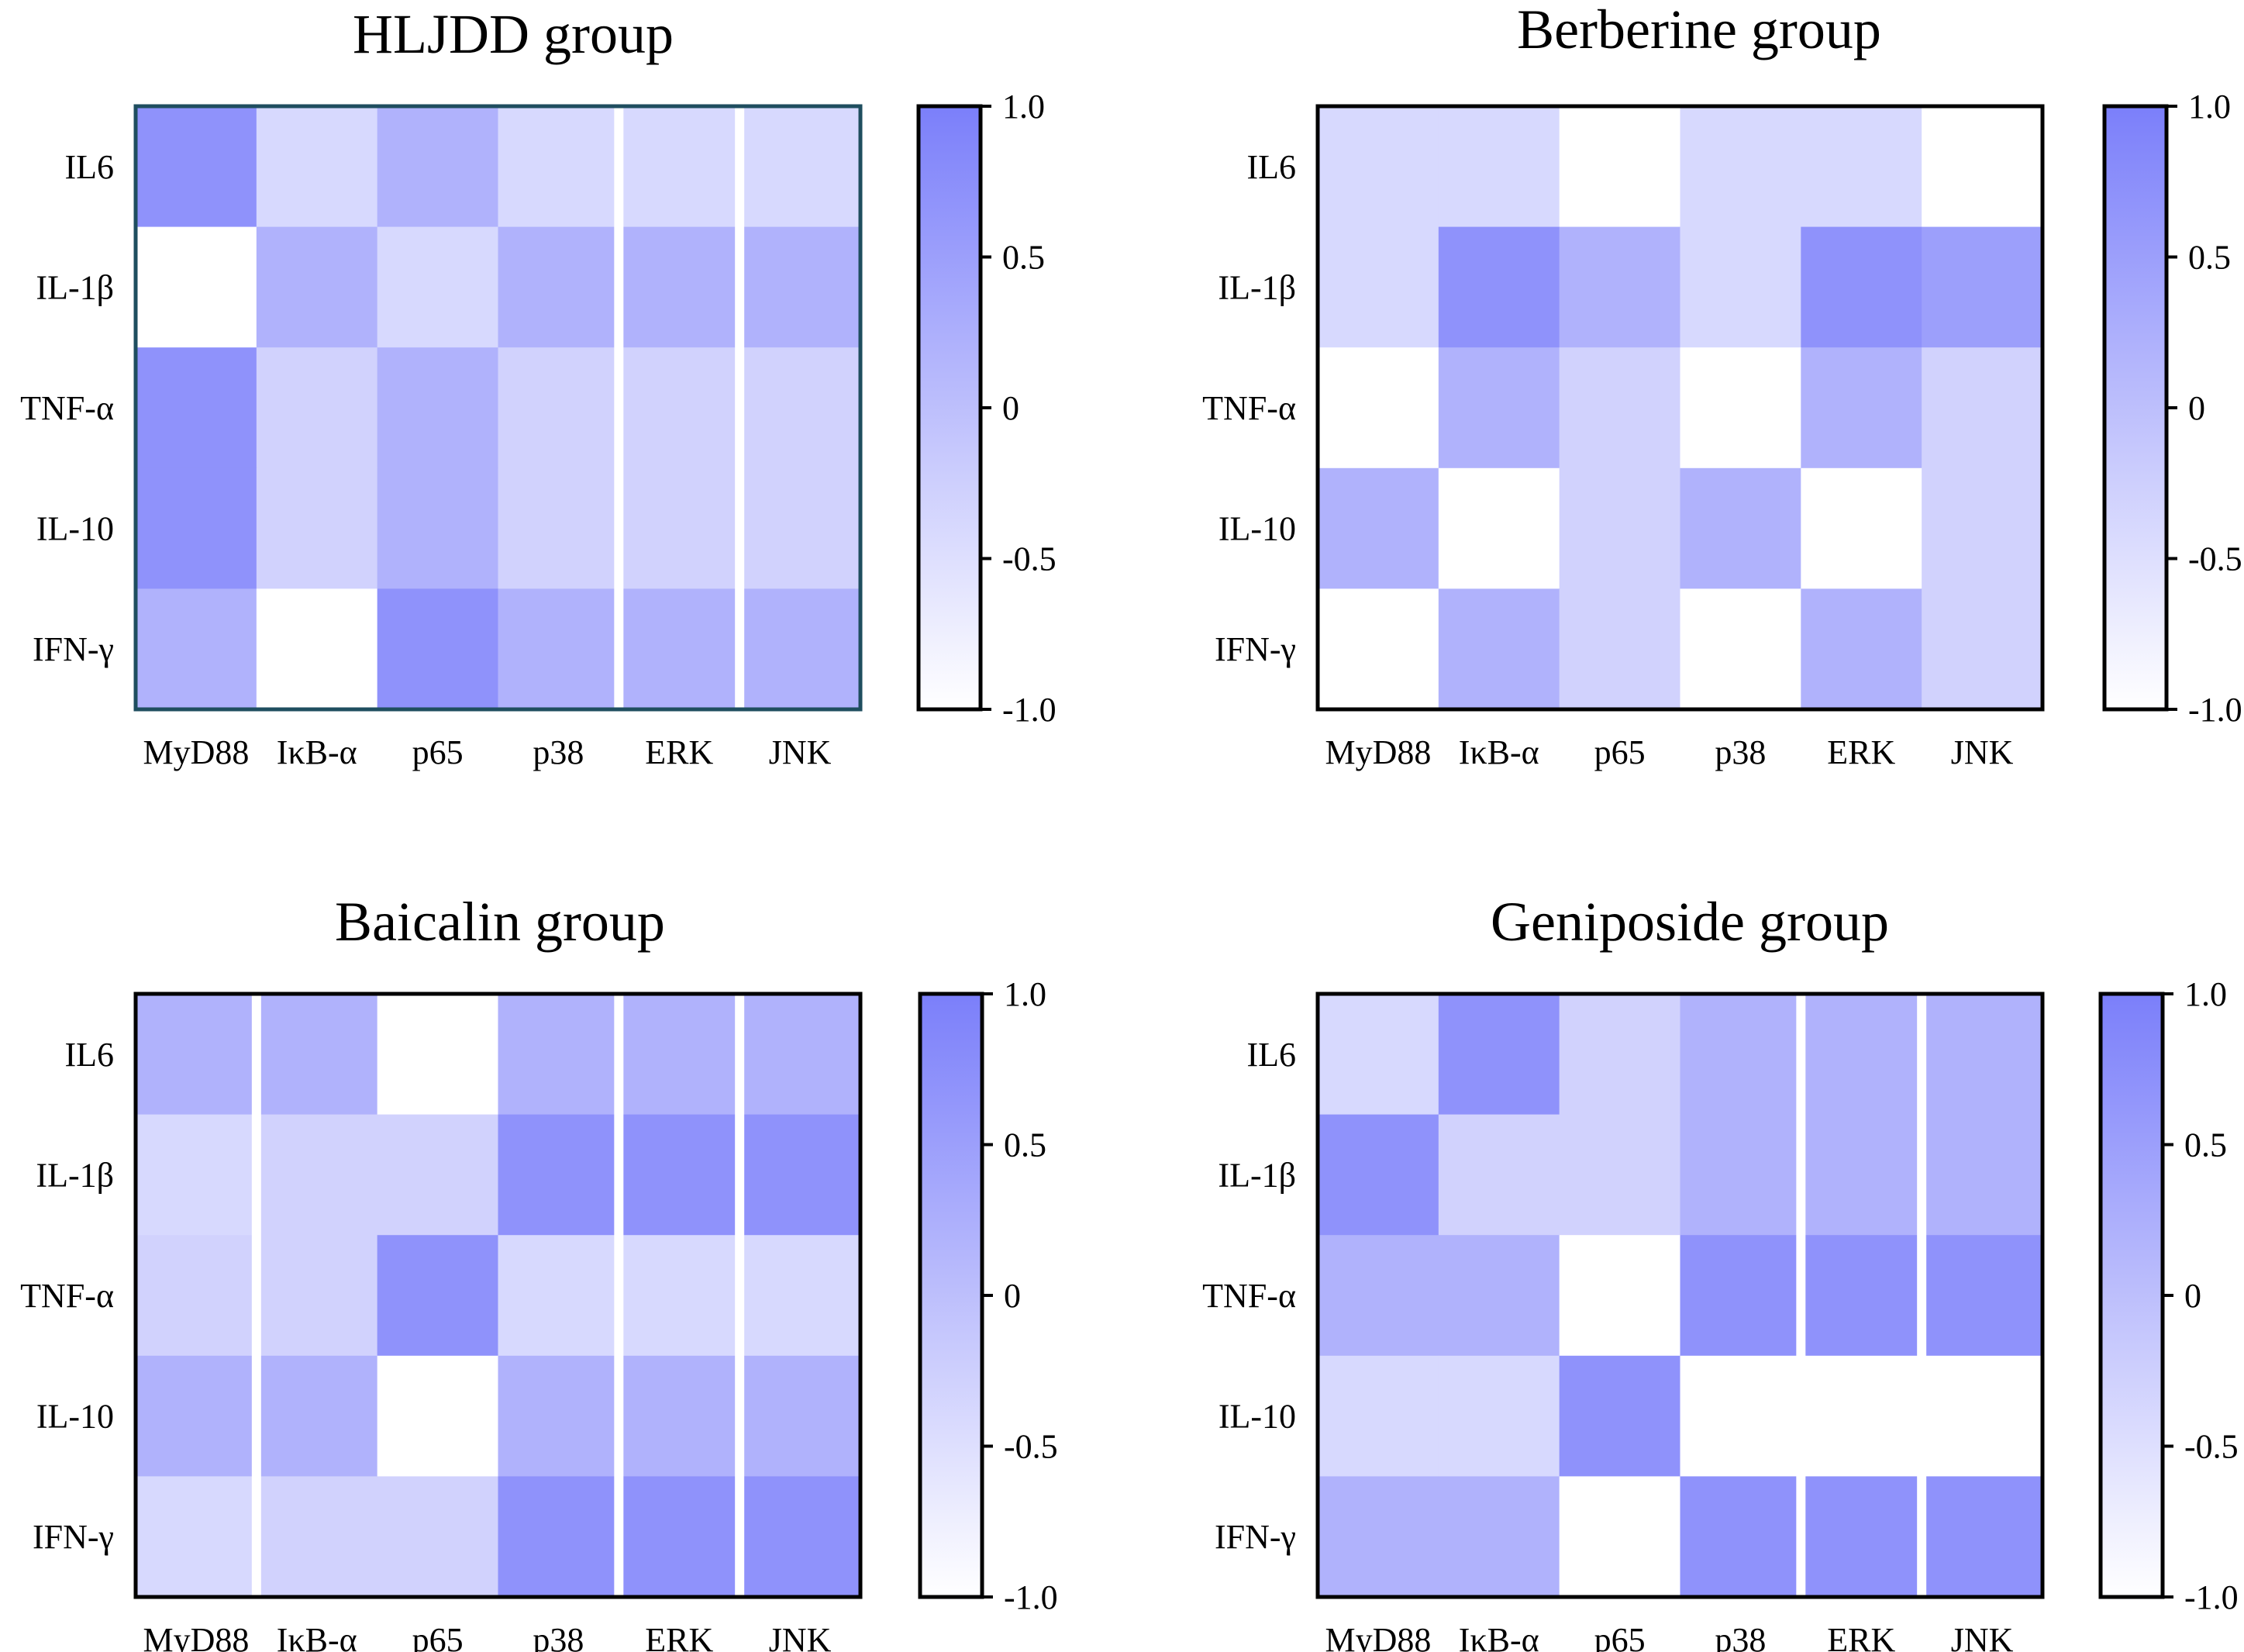  Describe the element at coordinates (1012, 1296) in the screenshot. I see `colorbar-tick-label: 0` at that location.